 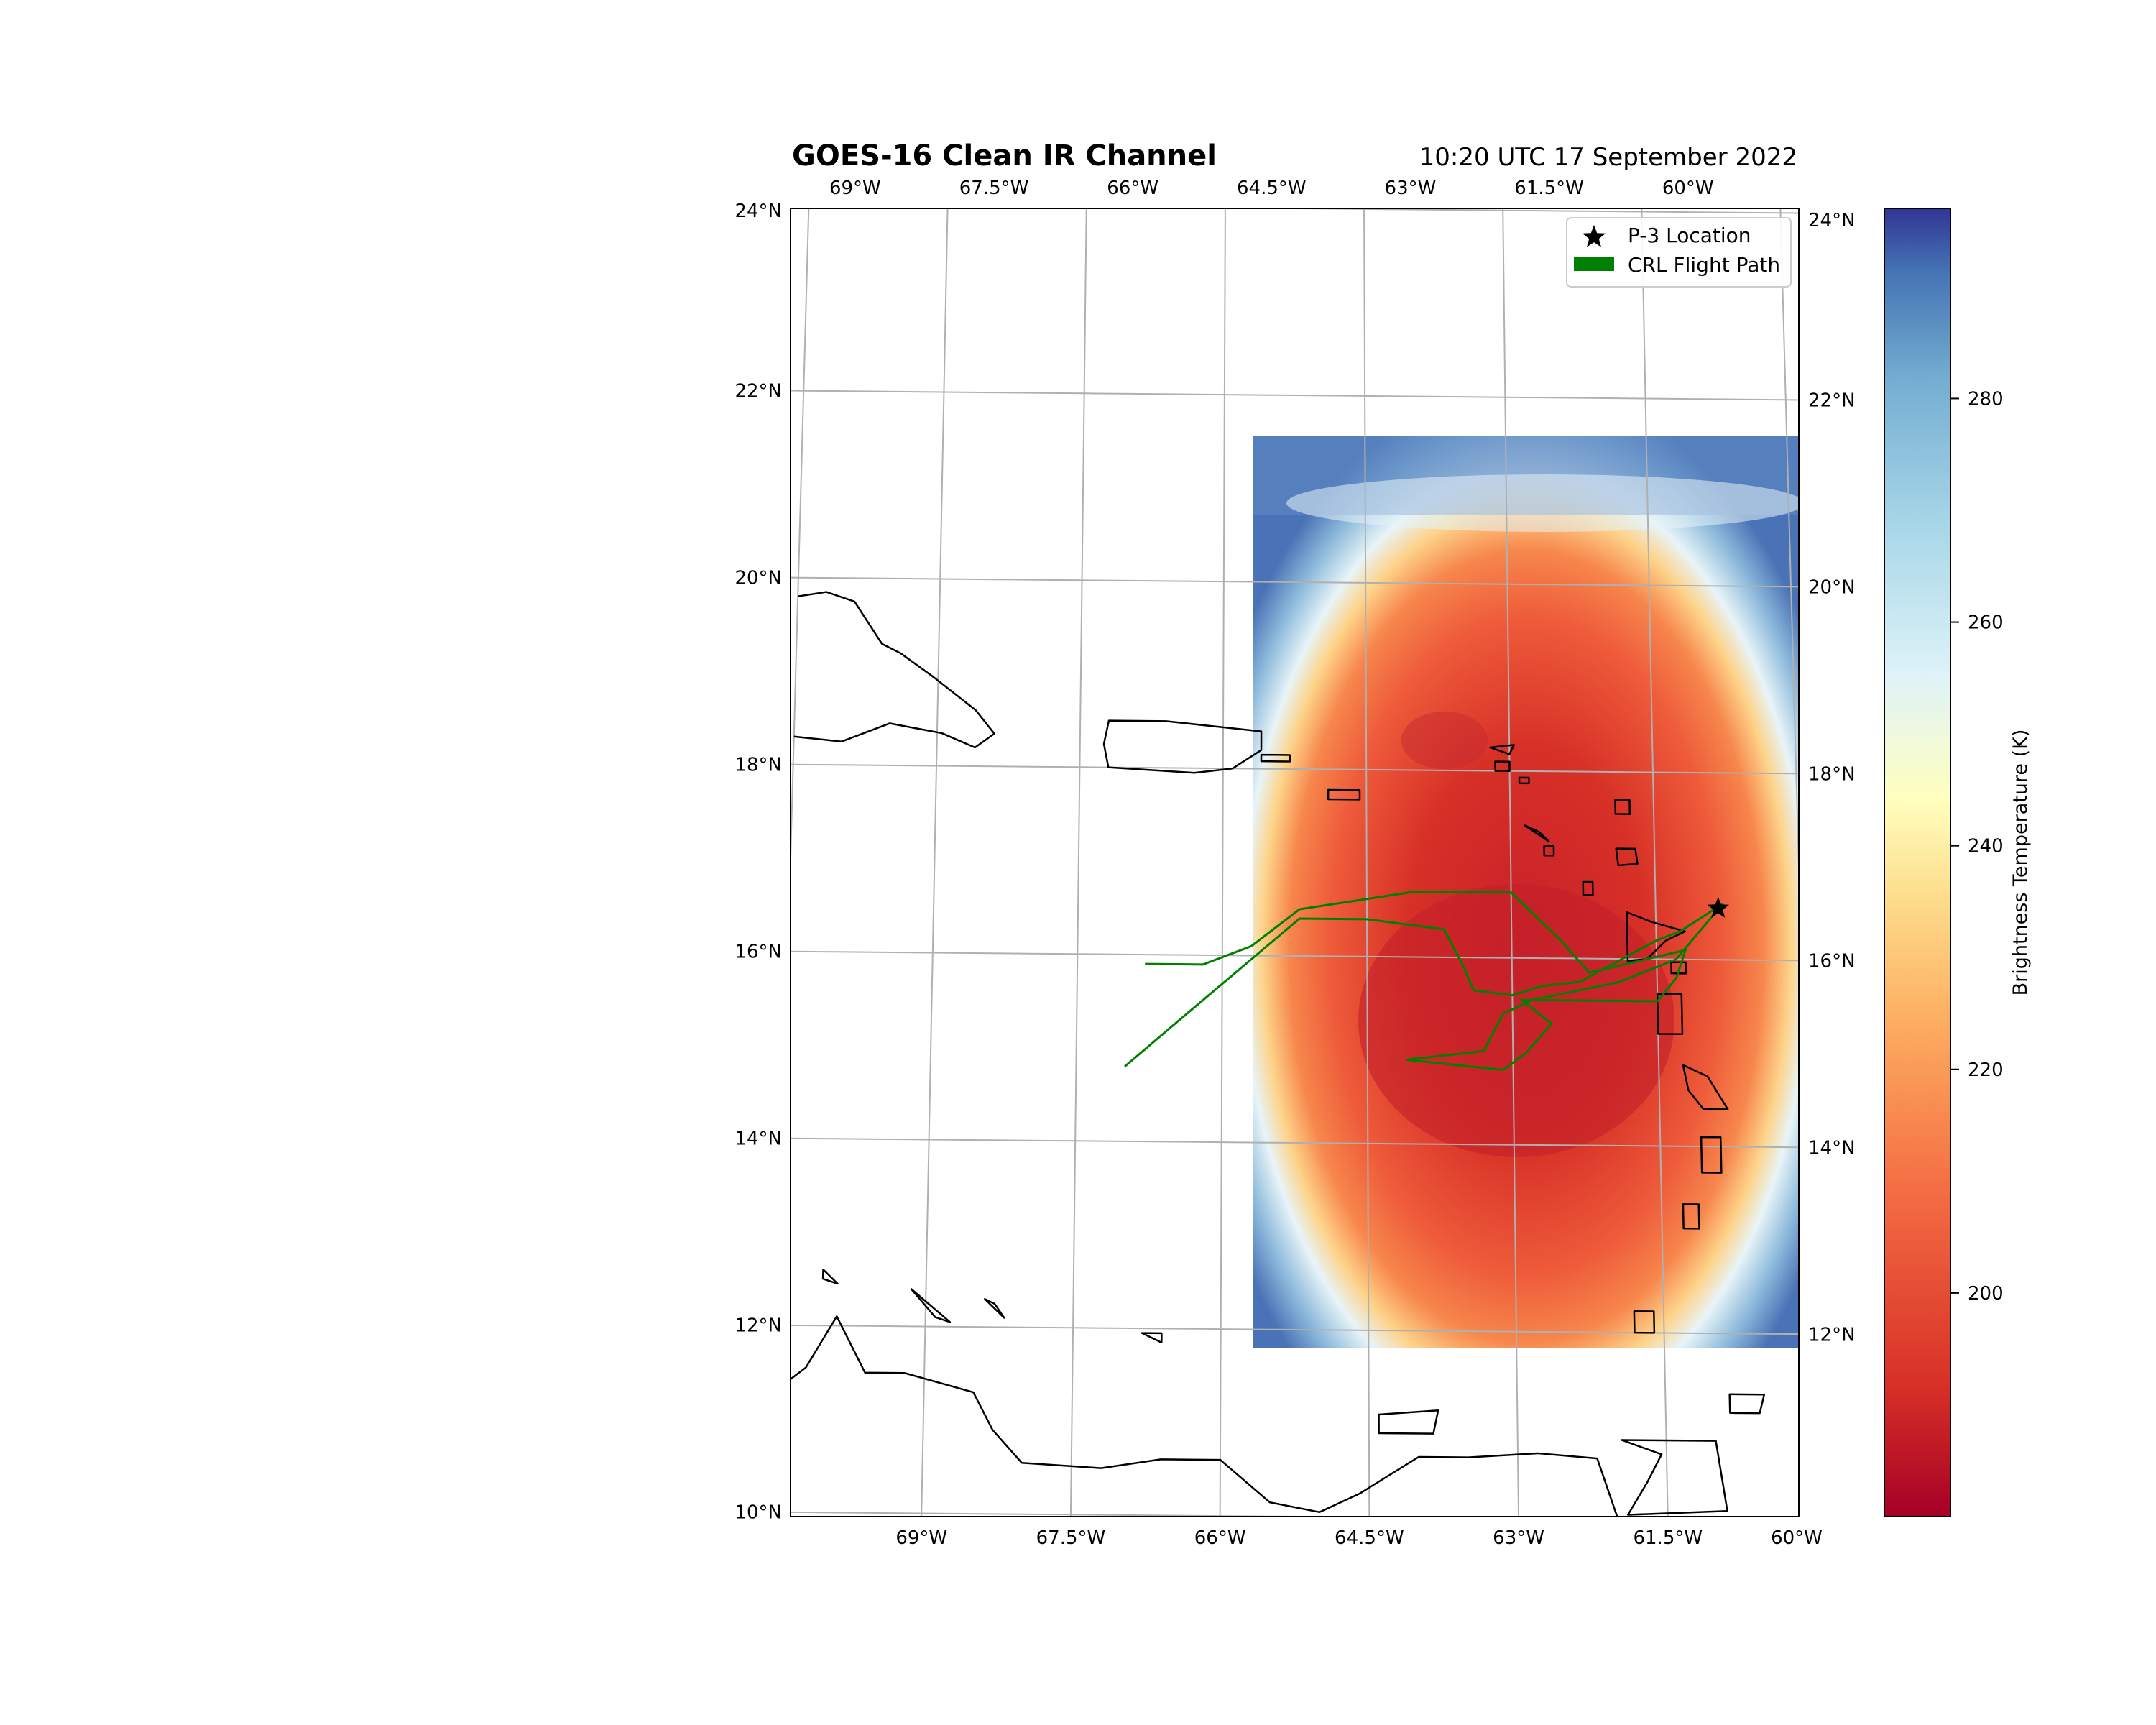 I want to click on bonaire-coastline, so click(x=994, y=1308).